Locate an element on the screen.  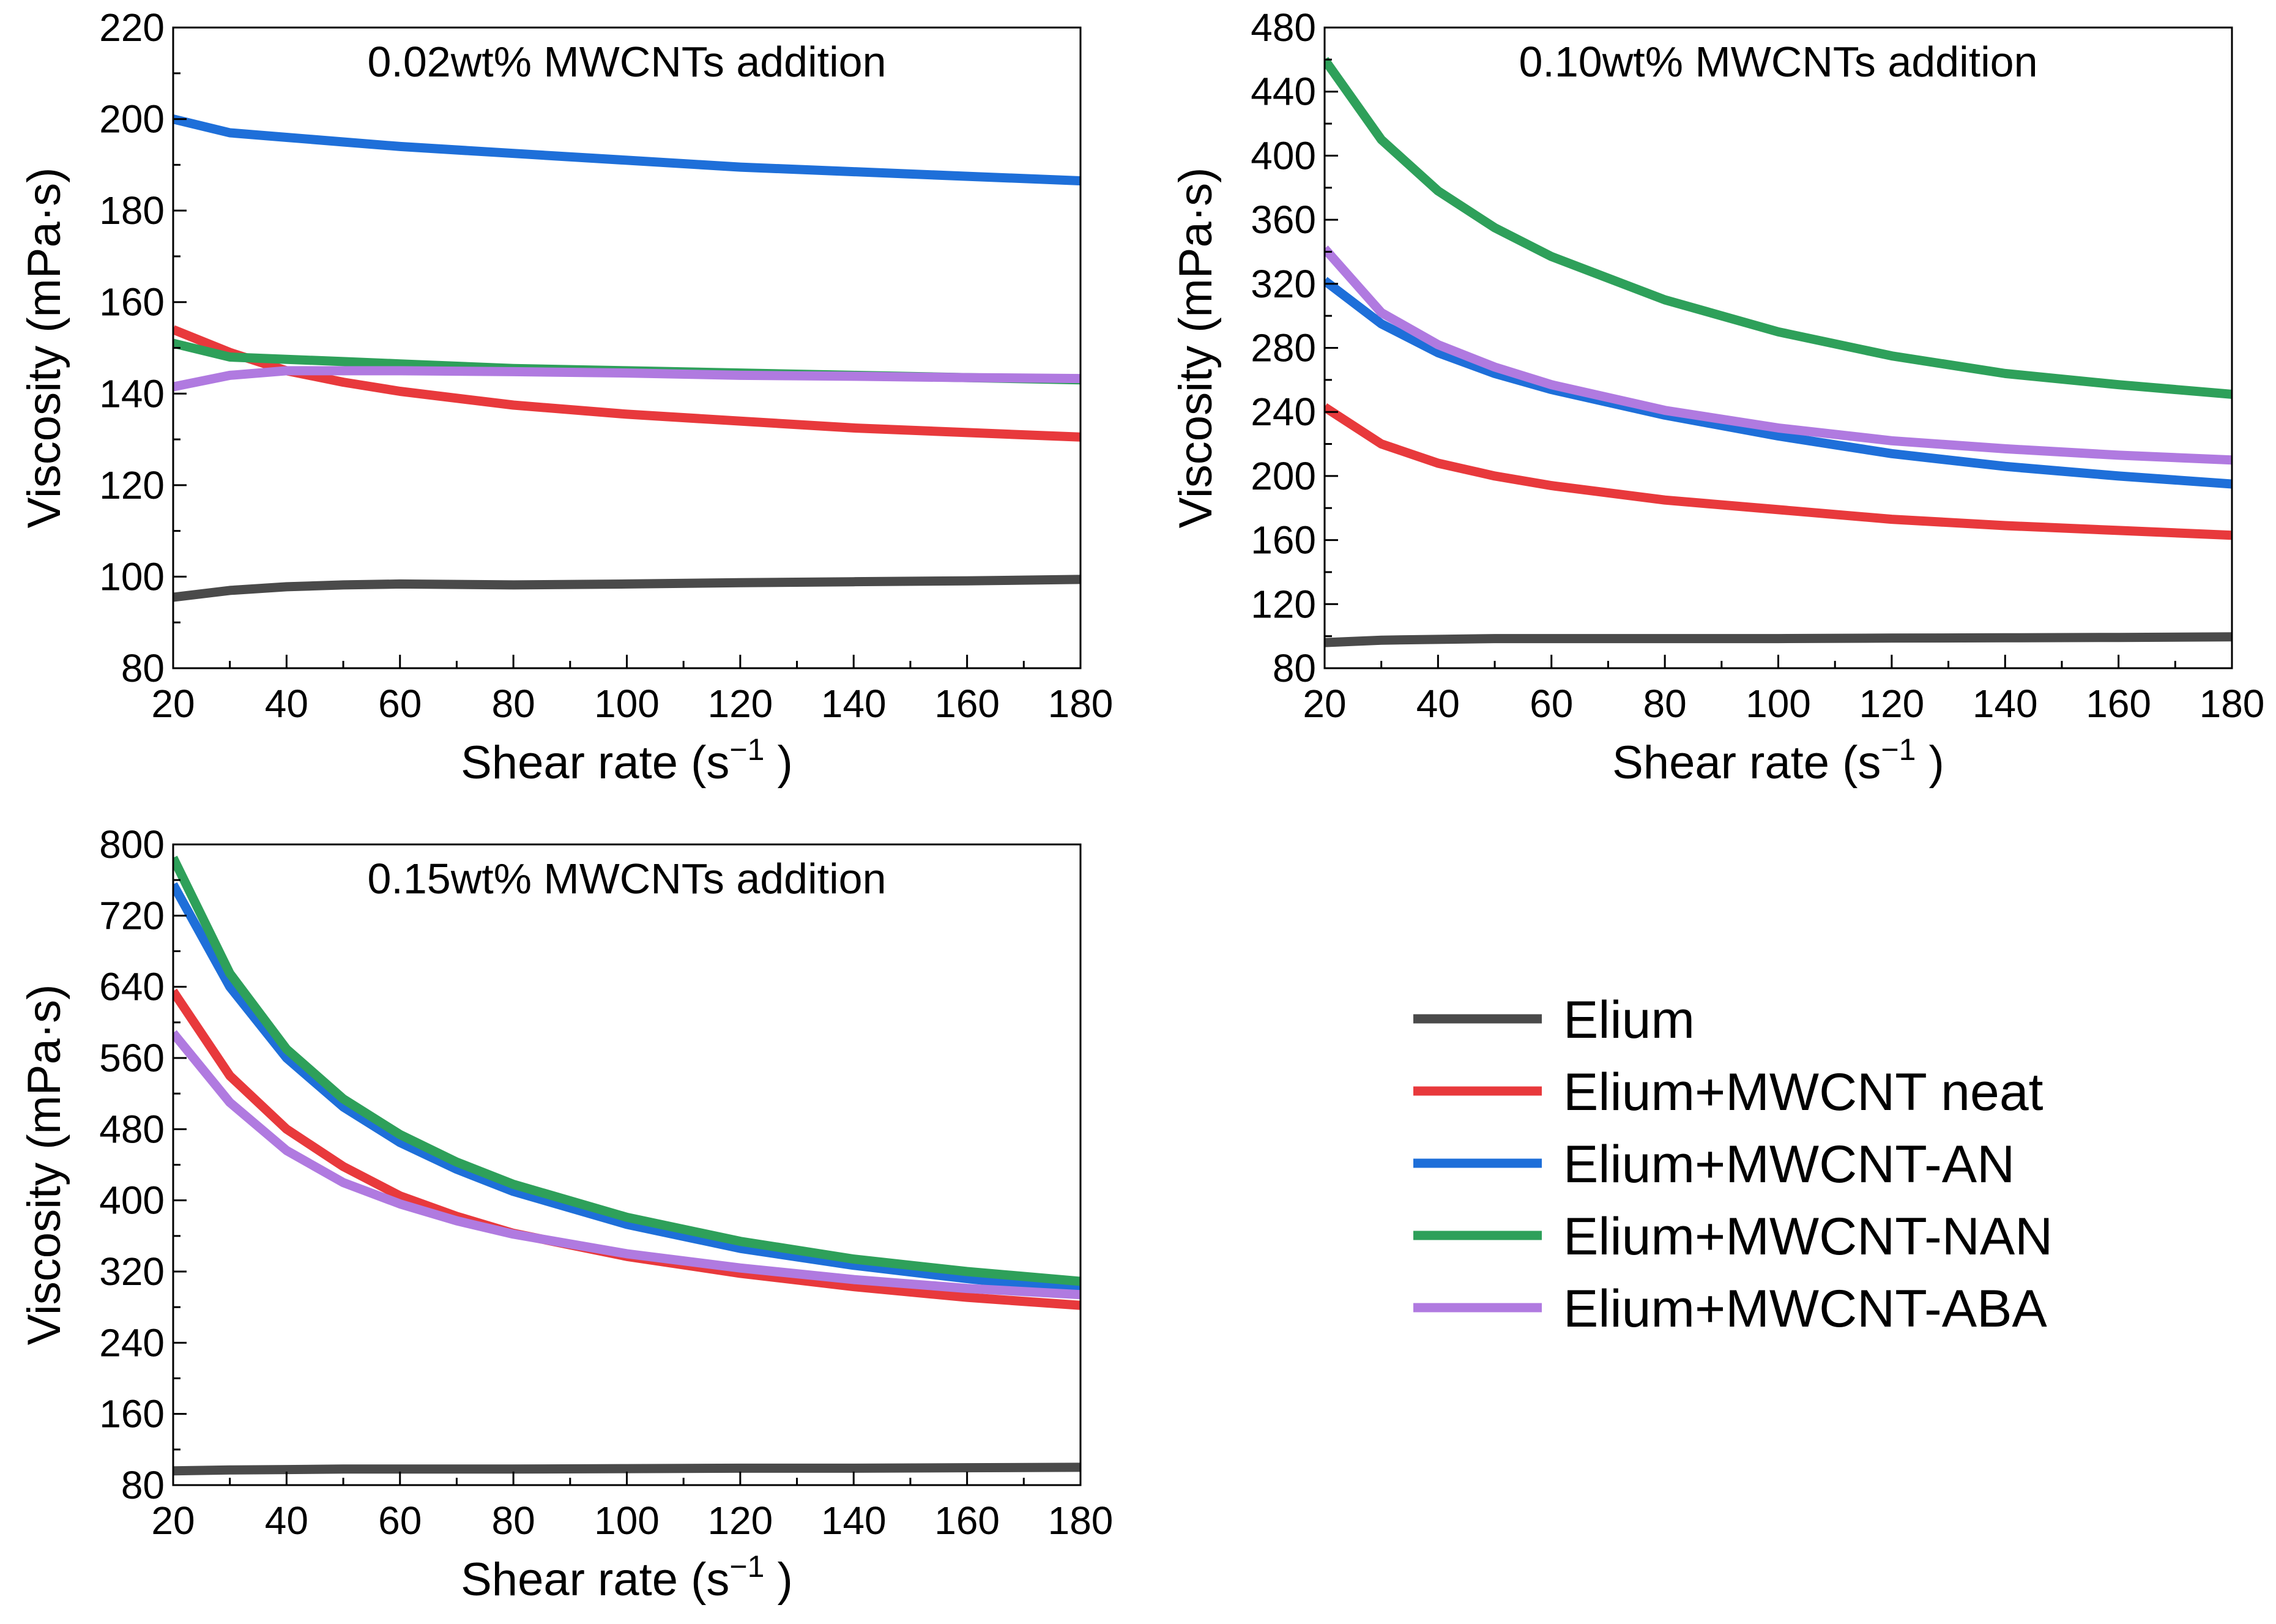
panel-title: 0.02wt% MWCNTs addition is located at coordinates (626, 62).